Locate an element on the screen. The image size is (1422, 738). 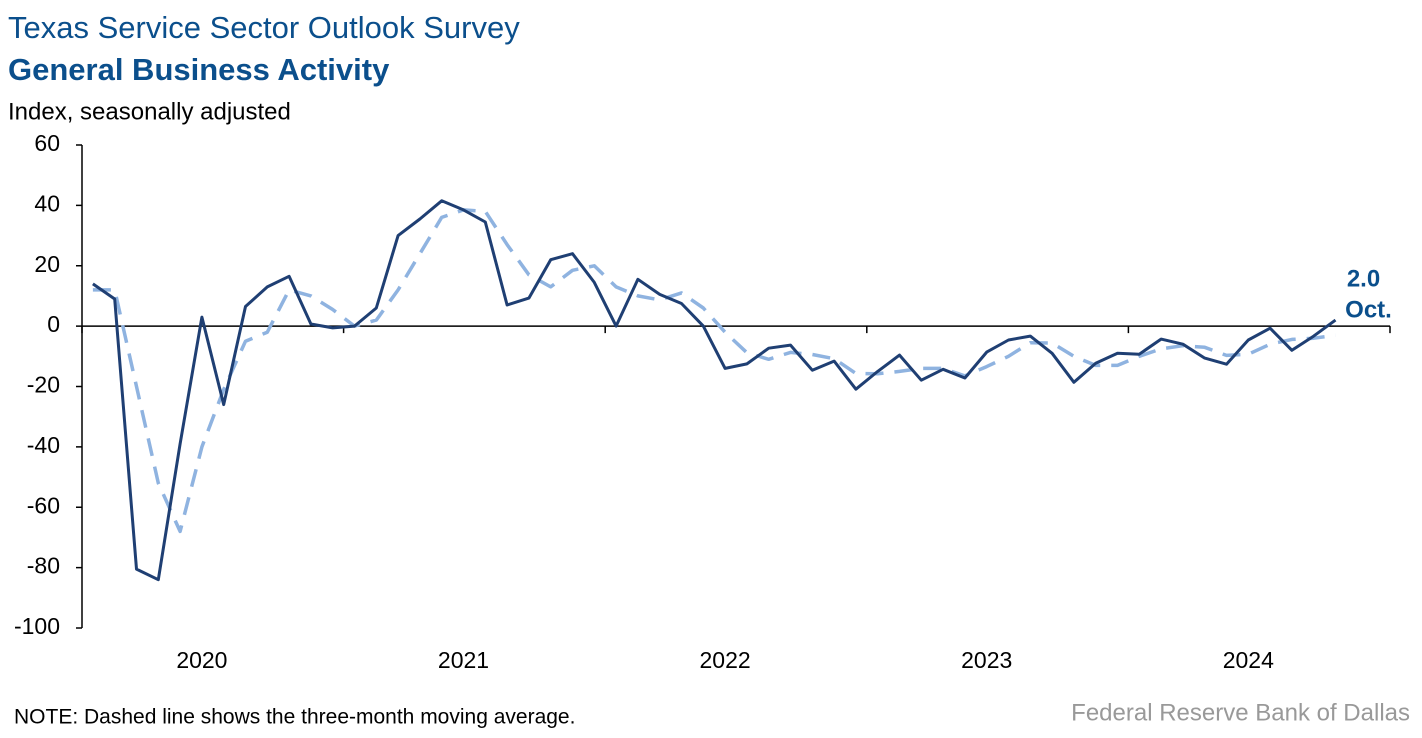
source: Federal Reserve Bank of Dallas is located at coordinates (1240, 712).